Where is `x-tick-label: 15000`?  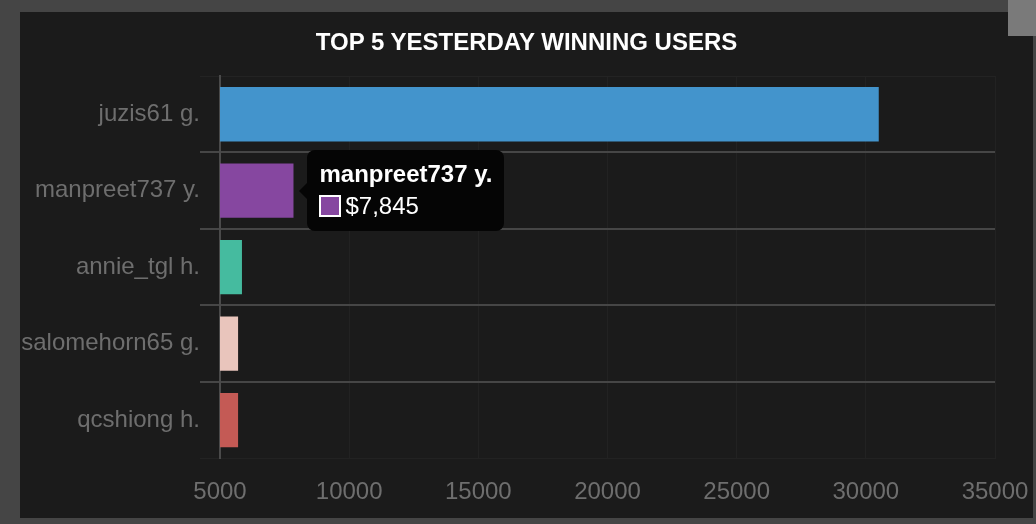
x-tick-label: 15000 is located at coordinates (478, 491).